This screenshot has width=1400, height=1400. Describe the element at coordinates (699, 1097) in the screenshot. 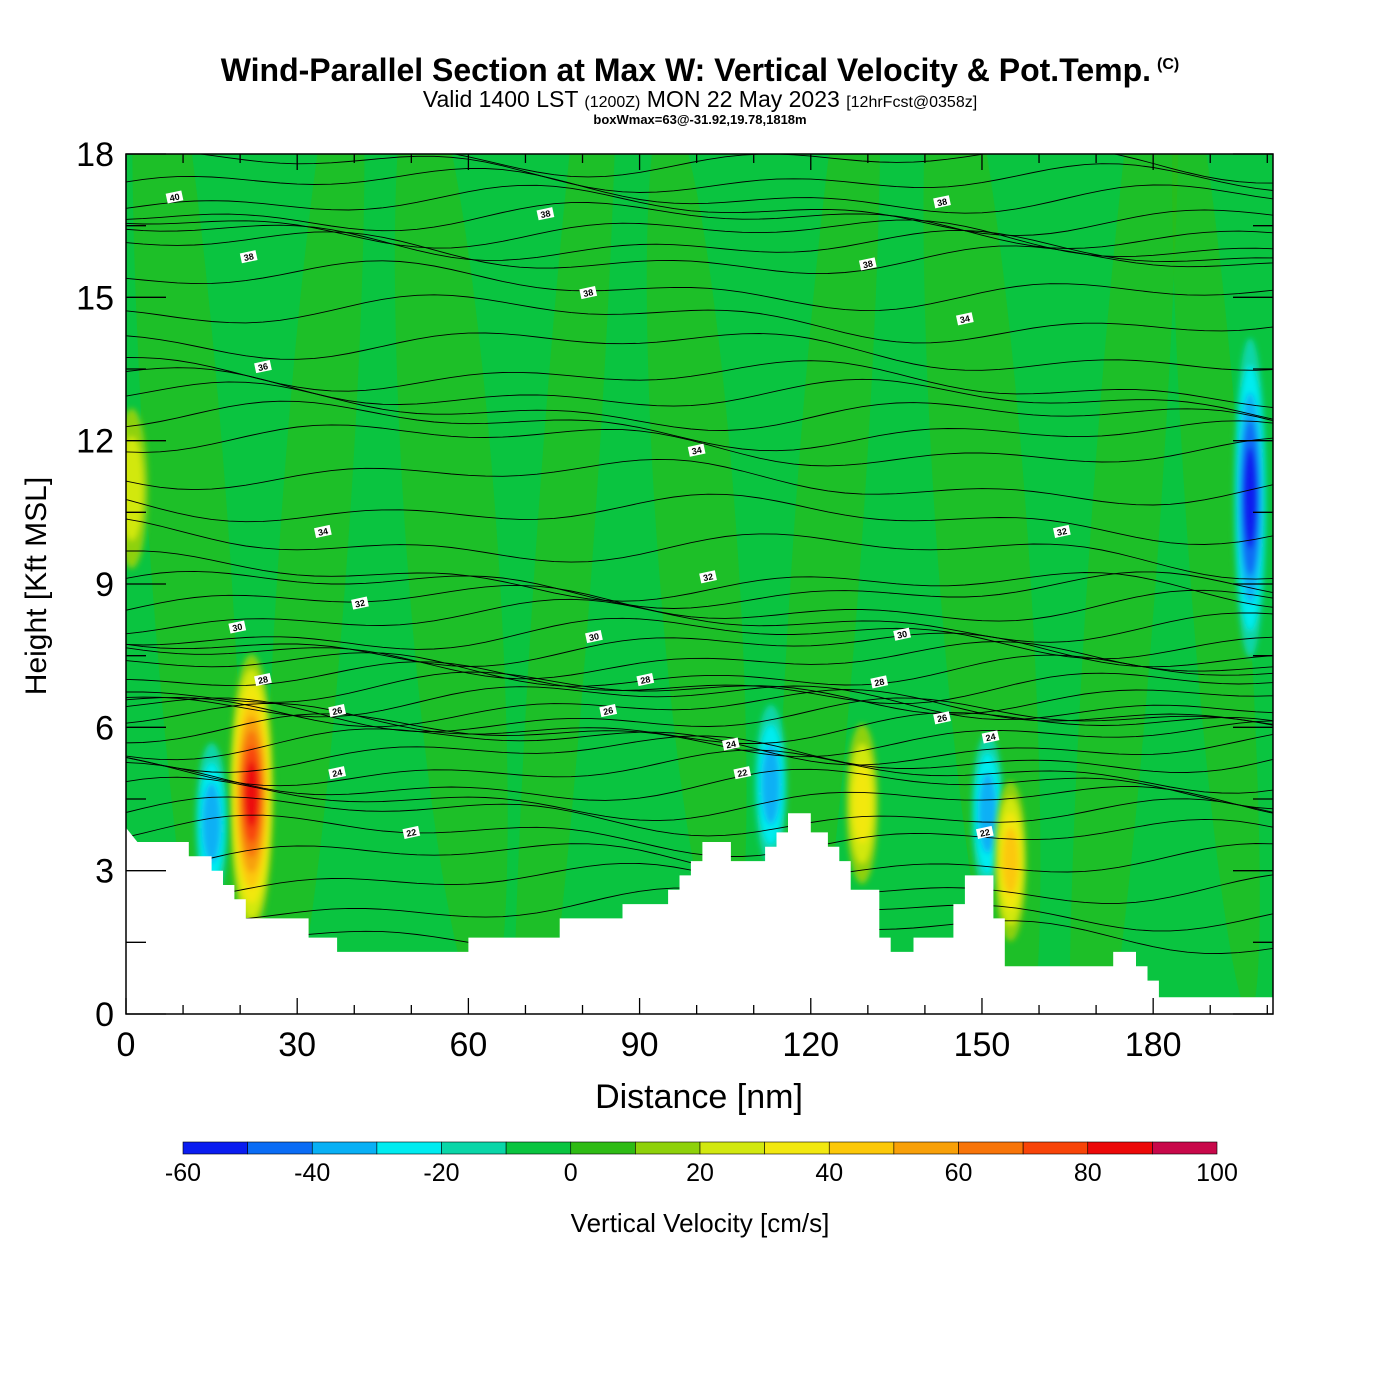

I see `x-axis-label: Distance [nm]` at that location.